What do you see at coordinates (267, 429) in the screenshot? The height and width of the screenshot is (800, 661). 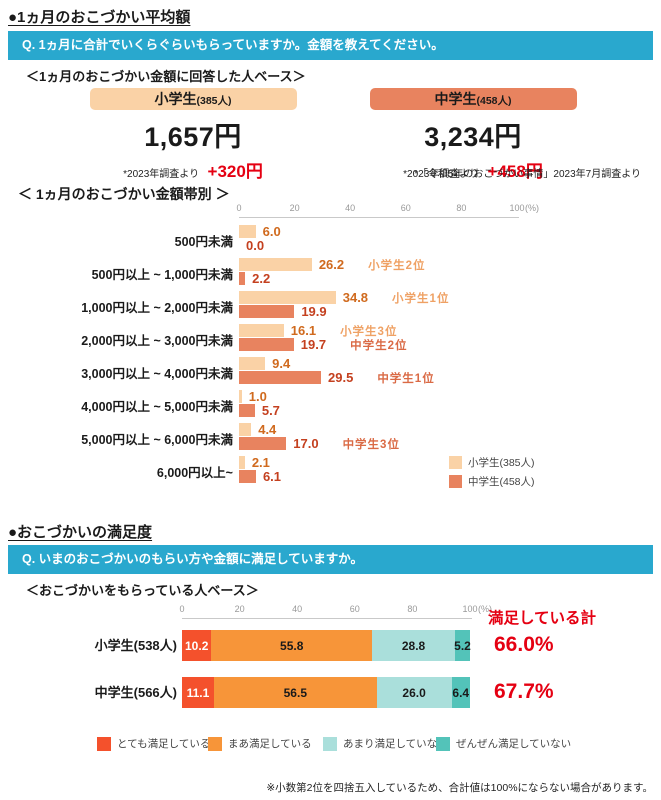 I see `bar-value: 4.4` at bounding box center [267, 429].